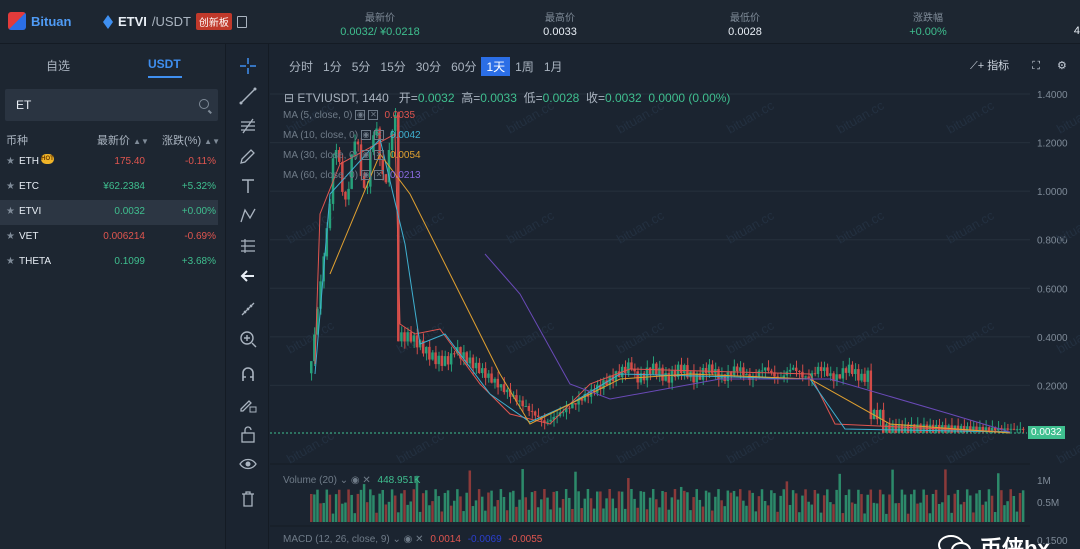 The width and height of the screenshot is (1080, 549). I want to click on settings-icon: ⚙, so click(1062, 66).